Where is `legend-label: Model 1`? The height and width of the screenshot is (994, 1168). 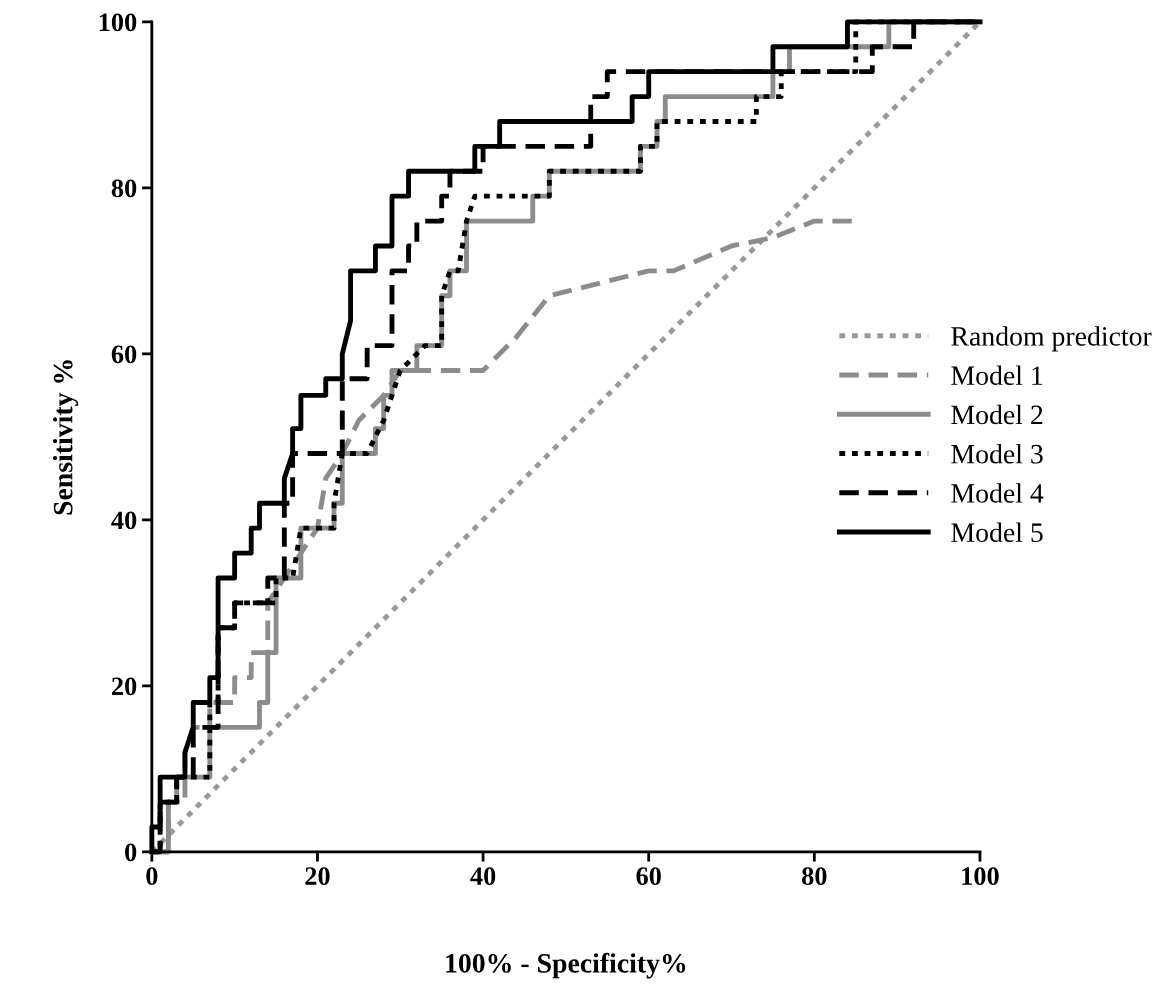
legend-label: Model 1 is located at coordinates (997, 375).